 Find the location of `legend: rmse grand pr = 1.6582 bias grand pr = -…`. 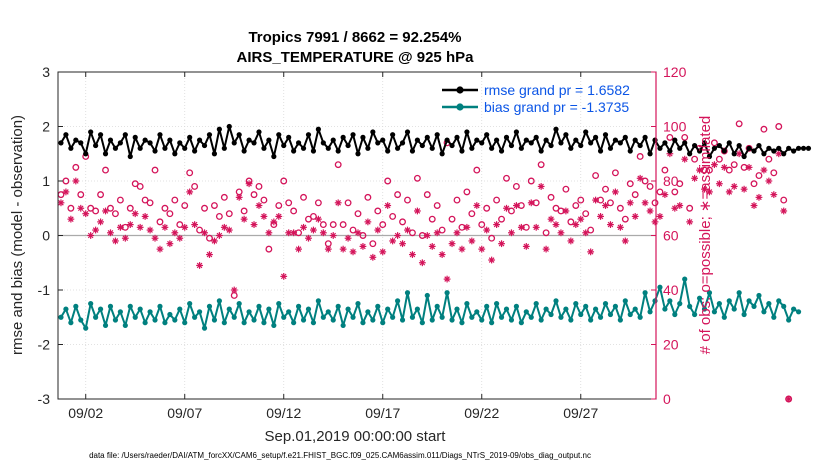

legend: rmse grand pr = 1.6582 bias grand pr = -… is located at coordinates (536, 98).